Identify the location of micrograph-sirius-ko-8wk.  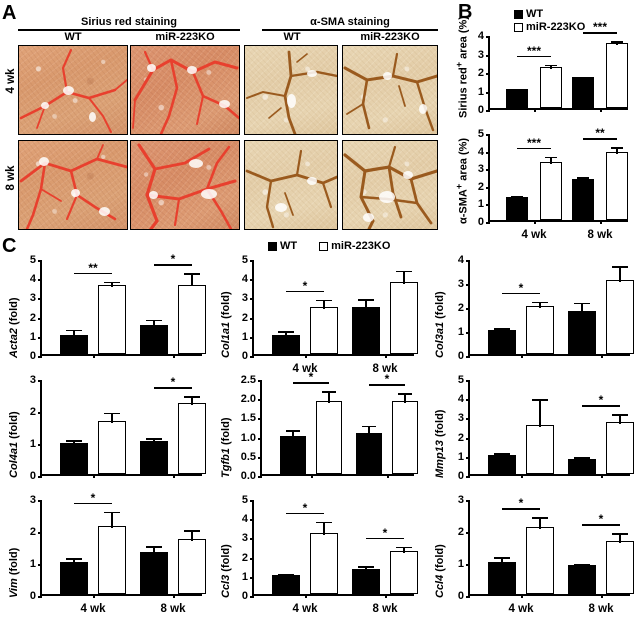
(185, 185).